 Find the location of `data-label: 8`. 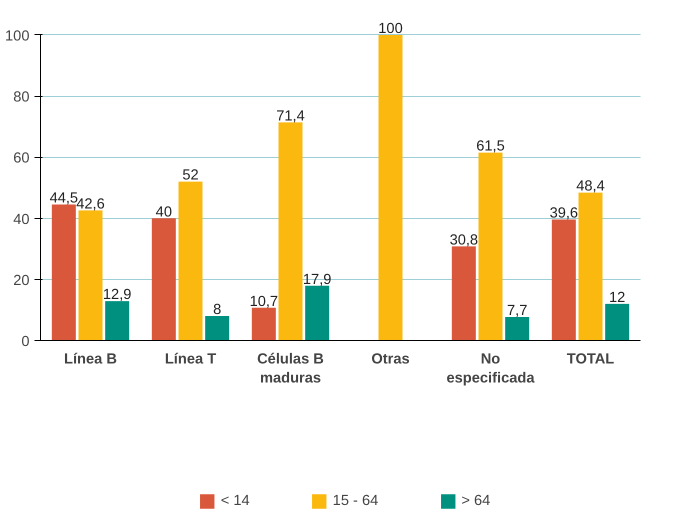

data-label: 8 is located at coordinates (217, 310).